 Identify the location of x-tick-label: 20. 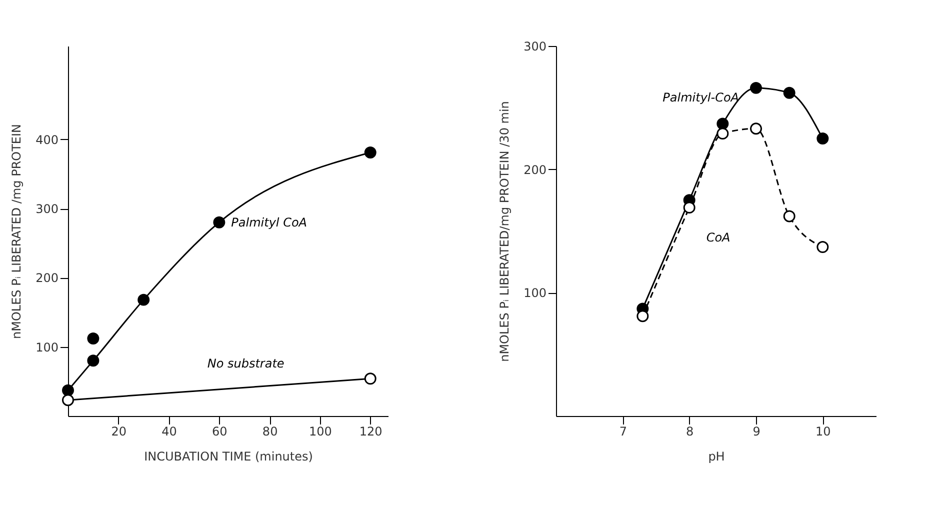
(119, 431).